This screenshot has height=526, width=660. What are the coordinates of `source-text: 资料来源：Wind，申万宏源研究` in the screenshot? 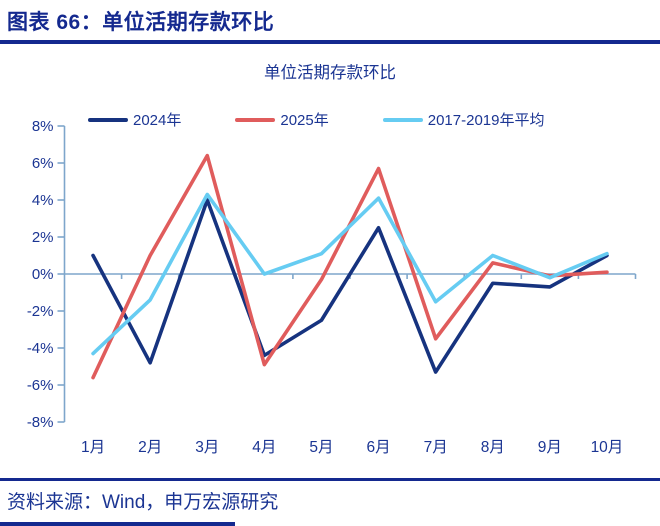 It's located at (143, 502).